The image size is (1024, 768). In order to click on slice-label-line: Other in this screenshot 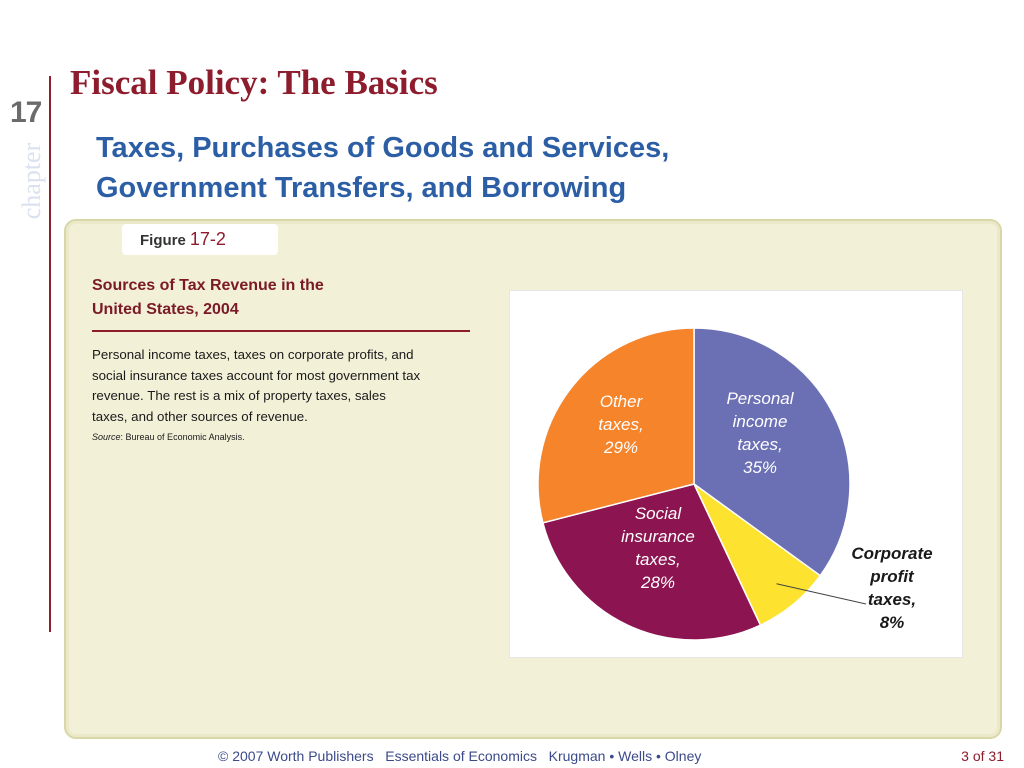, I will do `click(622, 401)`.